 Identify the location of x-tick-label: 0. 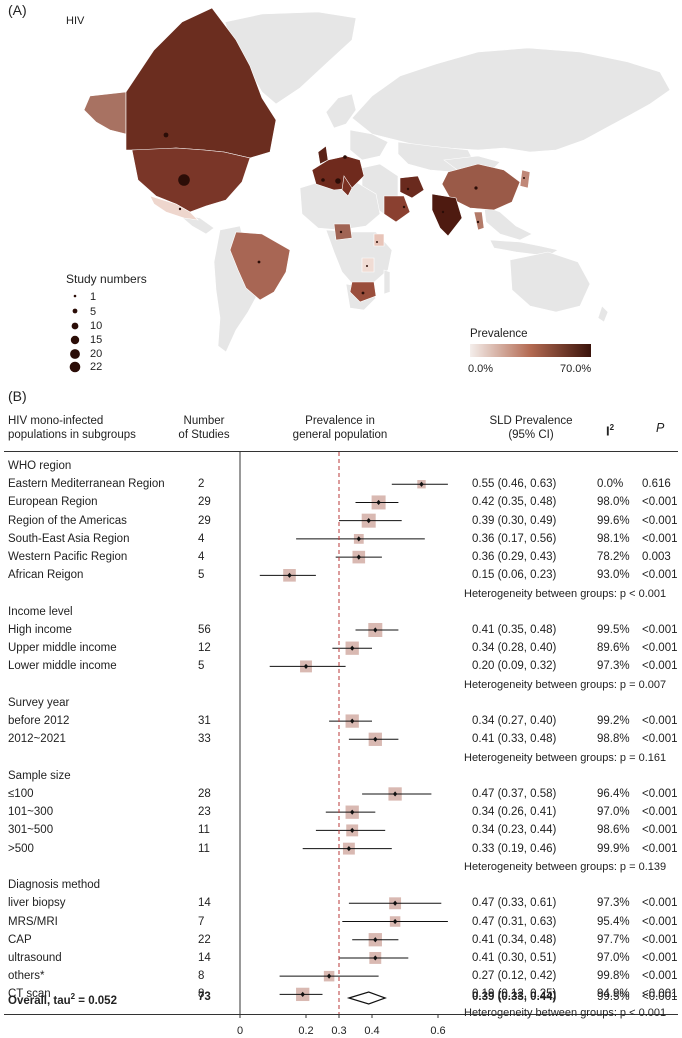
(240, 1031).